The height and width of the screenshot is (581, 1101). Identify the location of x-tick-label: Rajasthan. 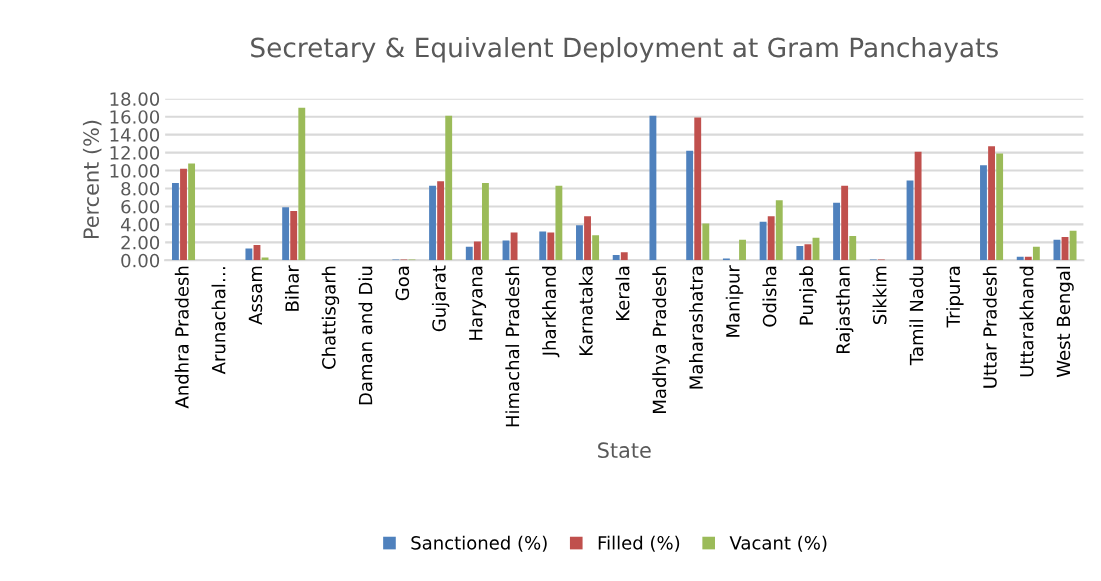
(844, 310).